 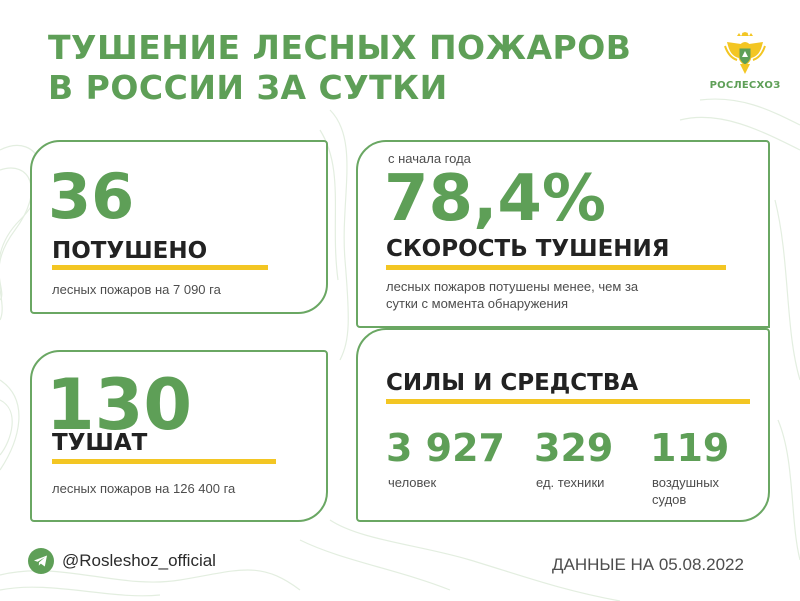 What do you see at coordinates (512, 286) in the screenshot?
I see `speed-description-line-1: лесных пожаров потушены менее, чем за` at bounding box center [512, 286].